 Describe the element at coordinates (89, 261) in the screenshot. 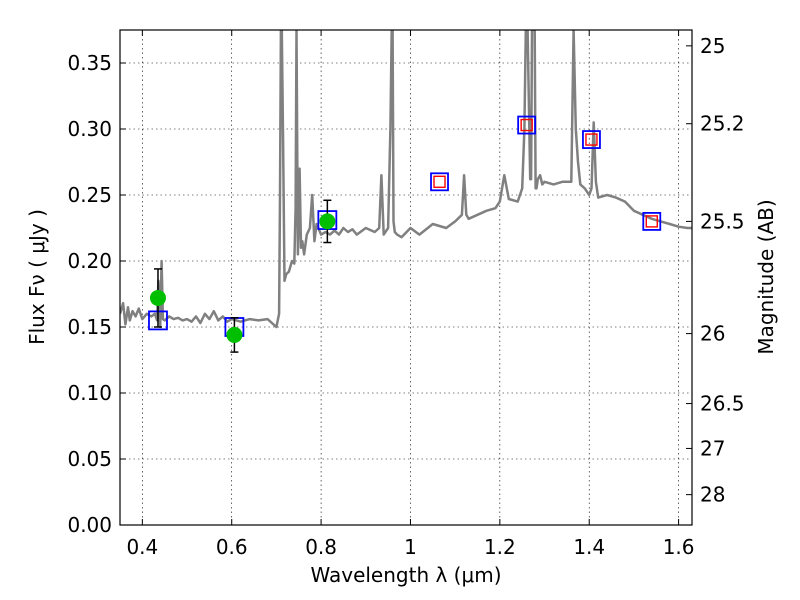

I see `y-tick-label: 0.20` at that location.